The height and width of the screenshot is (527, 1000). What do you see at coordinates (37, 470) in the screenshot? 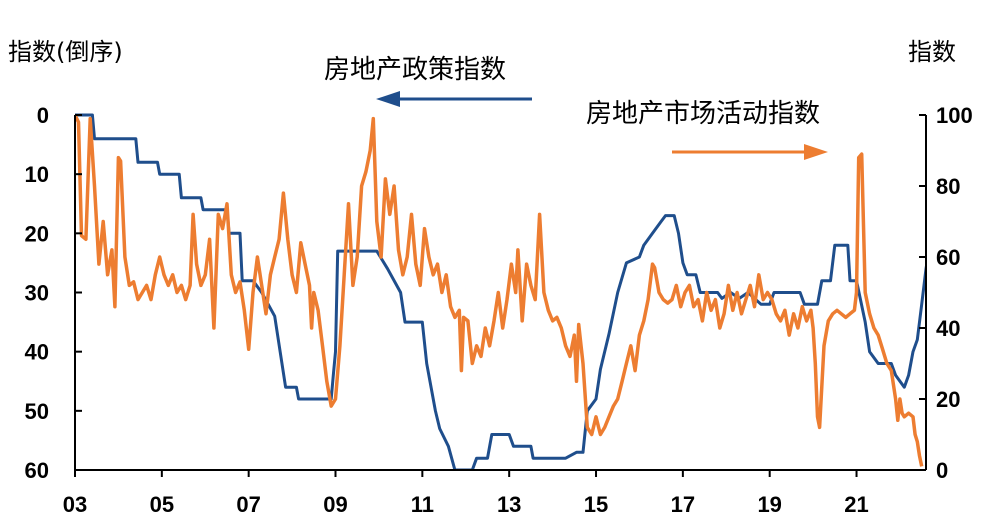
I see `left-y-tick-label: 60` at bounding box center [37, 470].